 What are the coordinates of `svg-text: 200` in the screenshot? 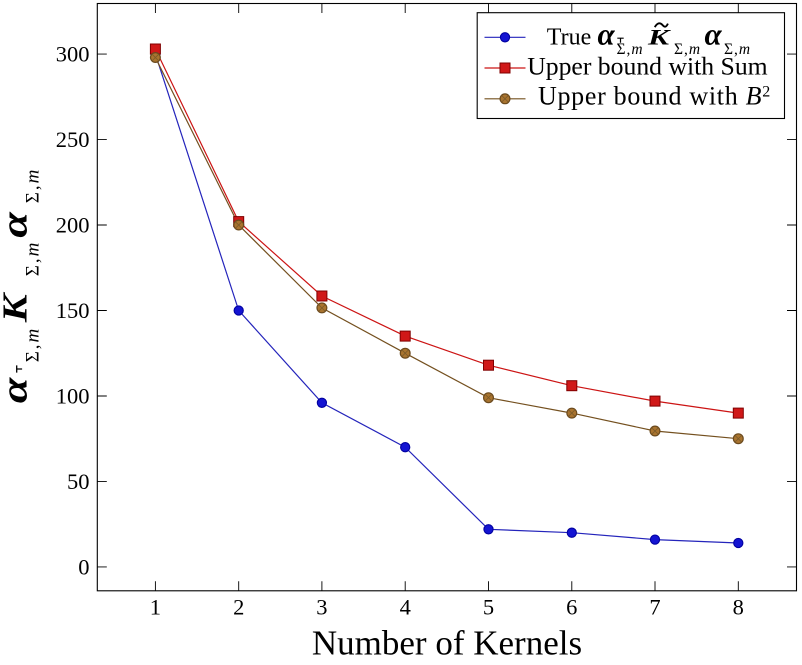 It's located at (73, 225).